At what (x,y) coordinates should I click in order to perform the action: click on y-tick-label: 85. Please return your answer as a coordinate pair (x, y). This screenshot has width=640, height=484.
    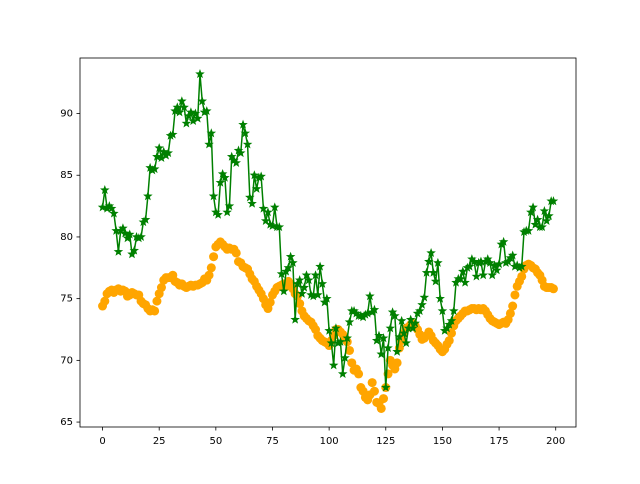
    Looking at the image, I should click on (66, 175).